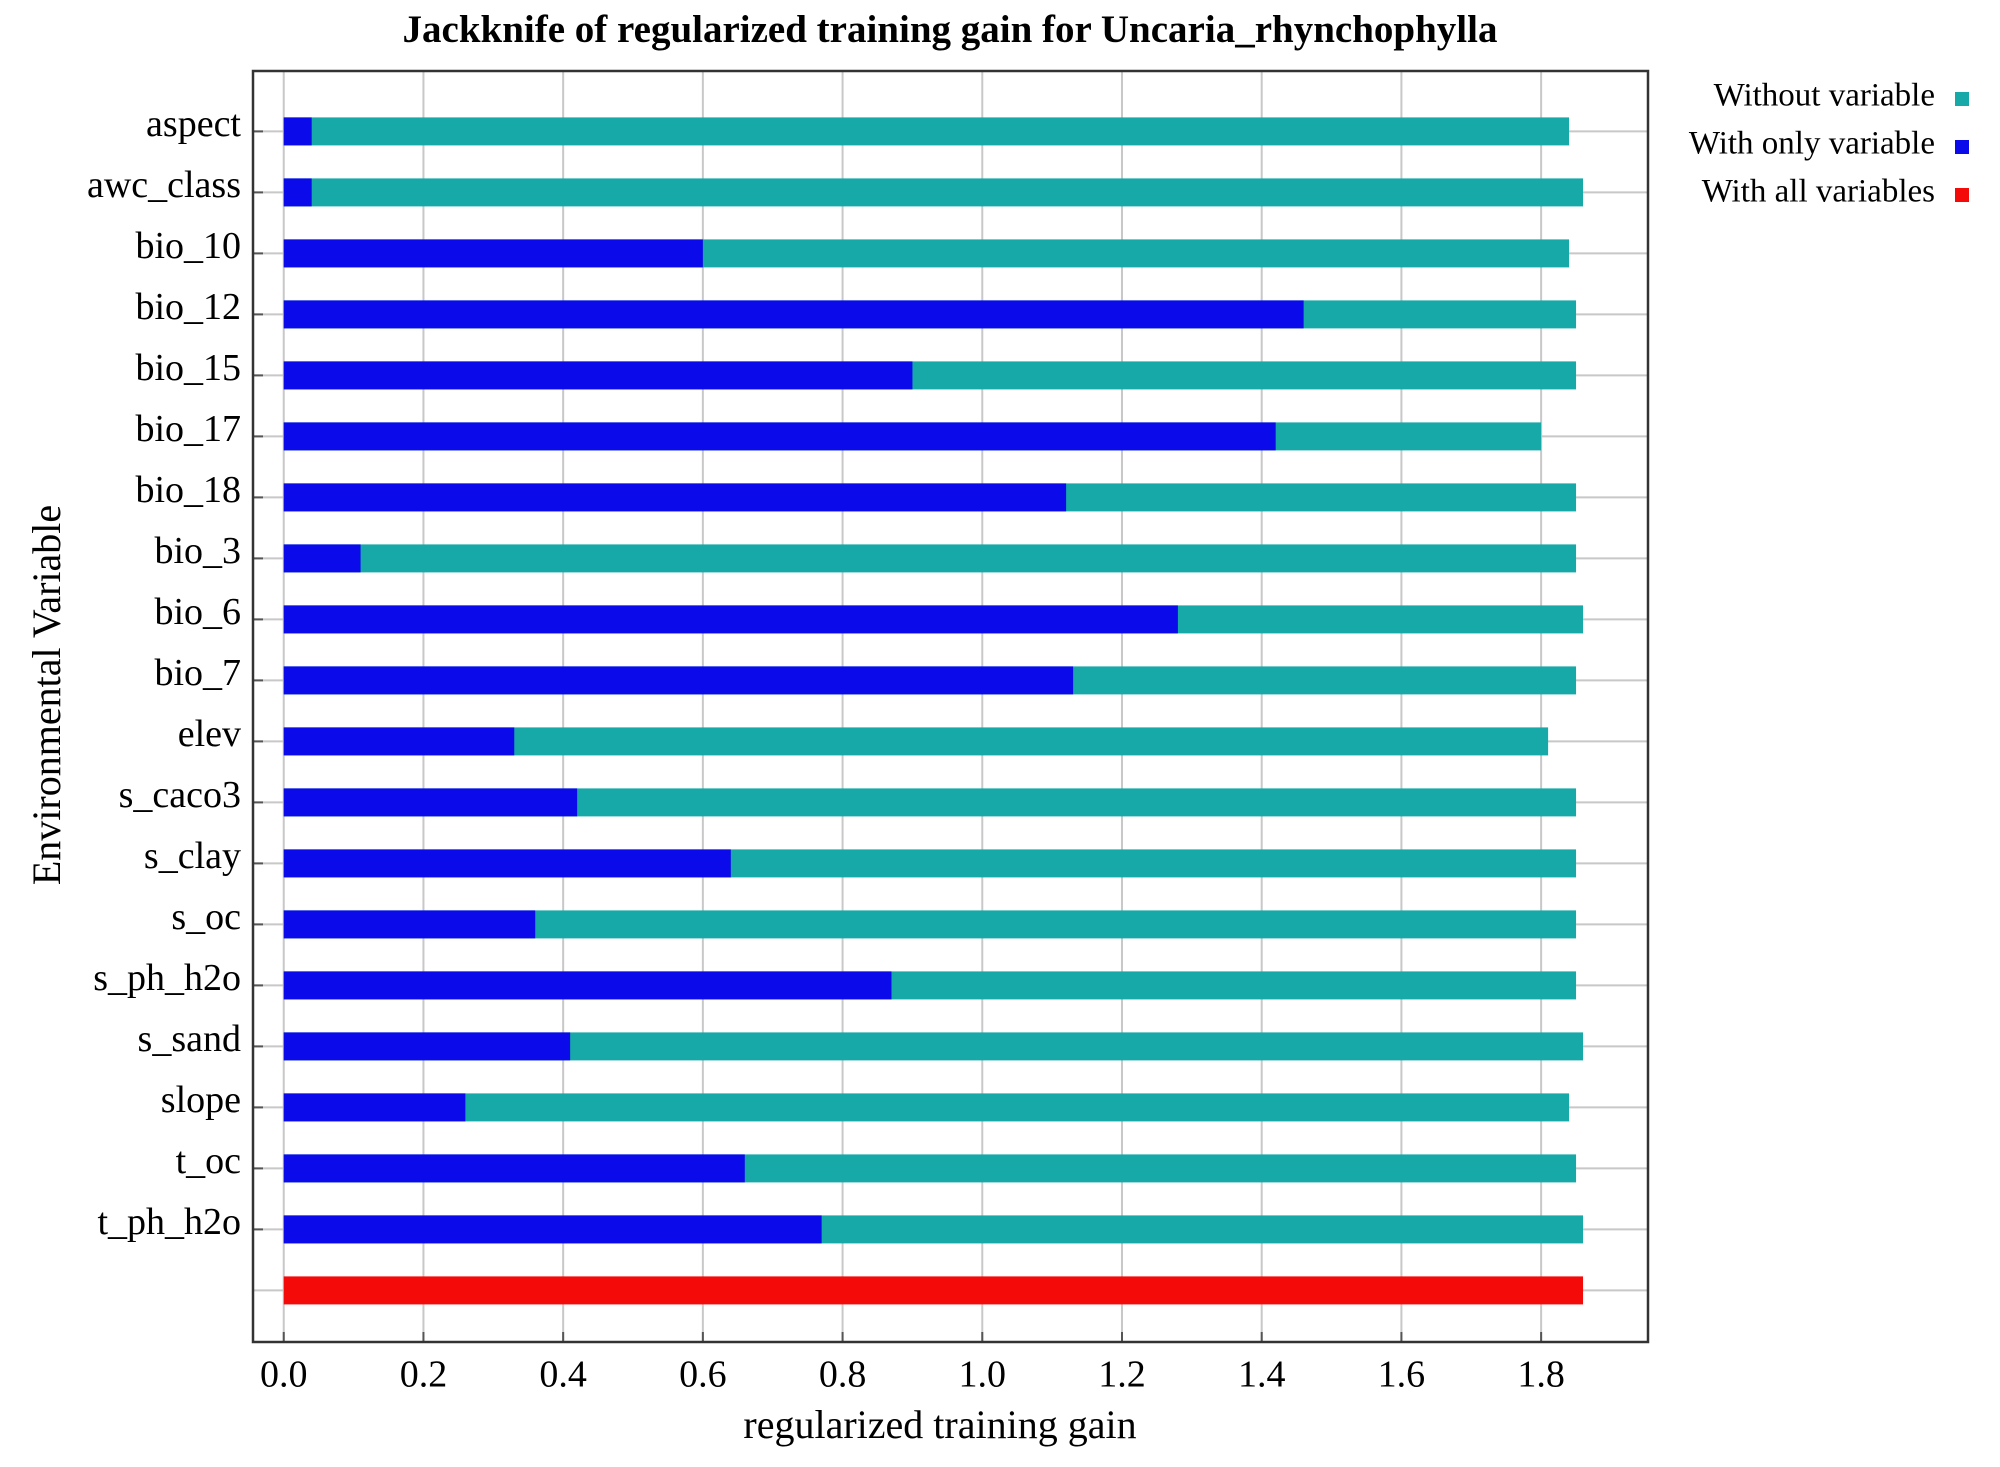 Image resolution: width=2000 pixels, height=1467 pixels. Describe the element at coordinates (563, 1375) in the screenshot. I see `x-tick-label: 0.4` at that location.